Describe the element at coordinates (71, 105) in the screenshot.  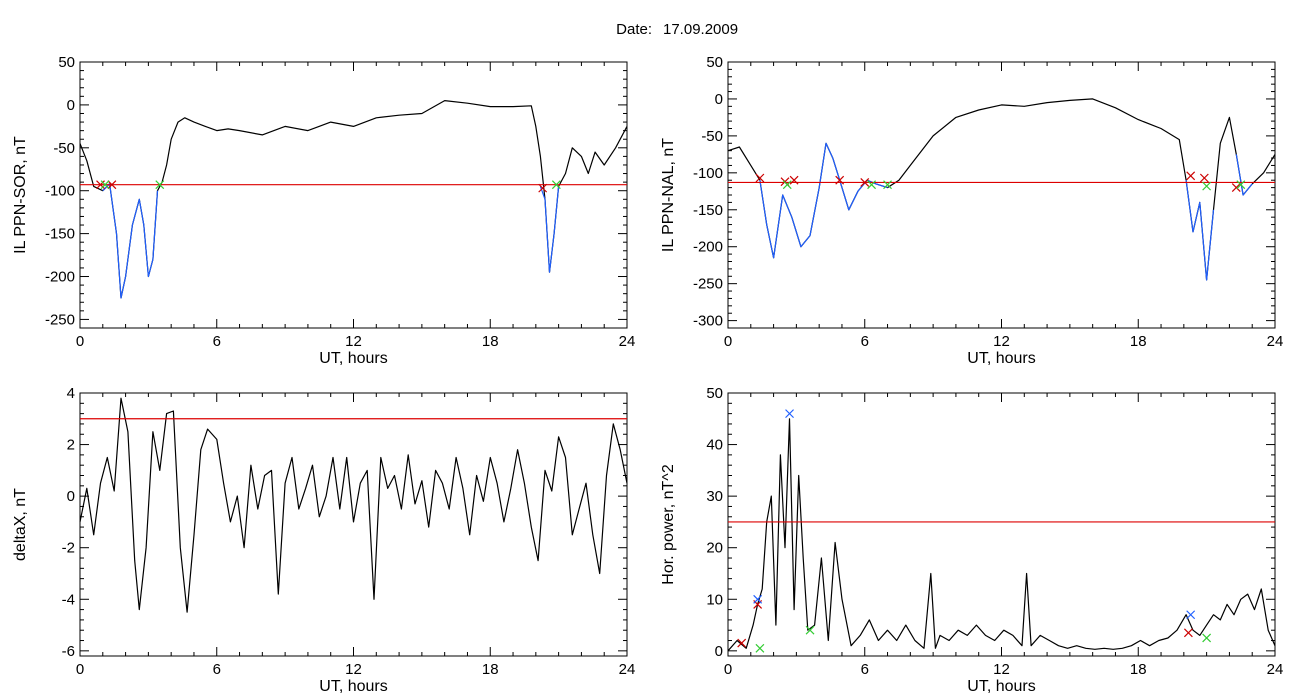
I see `il-sor-y-tick-label: 0` at that location.